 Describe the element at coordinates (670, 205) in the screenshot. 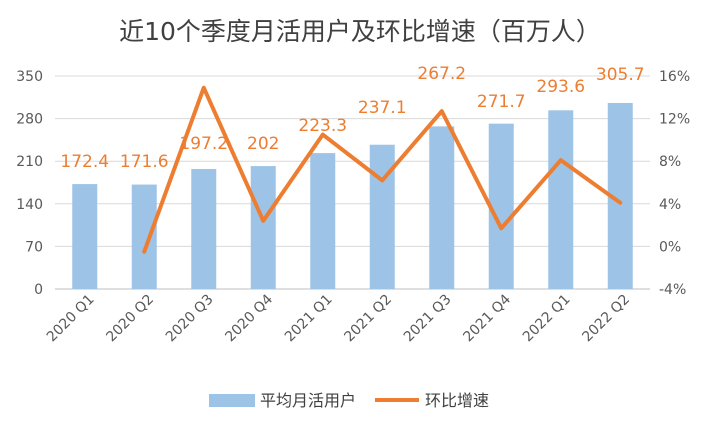

I see `y-right-tick-label: 4%` at that location.